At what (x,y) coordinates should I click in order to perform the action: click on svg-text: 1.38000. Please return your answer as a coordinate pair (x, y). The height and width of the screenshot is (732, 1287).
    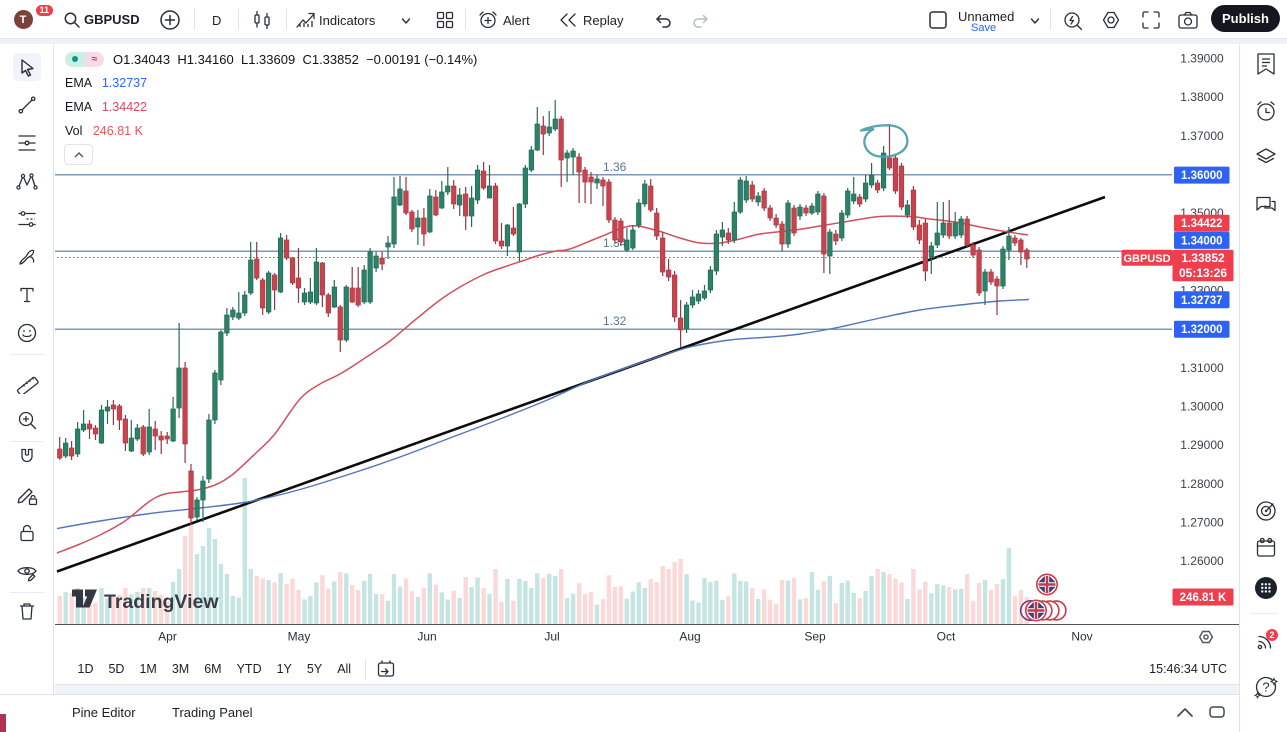
    Looking at the image, I should click on (1202, 97).